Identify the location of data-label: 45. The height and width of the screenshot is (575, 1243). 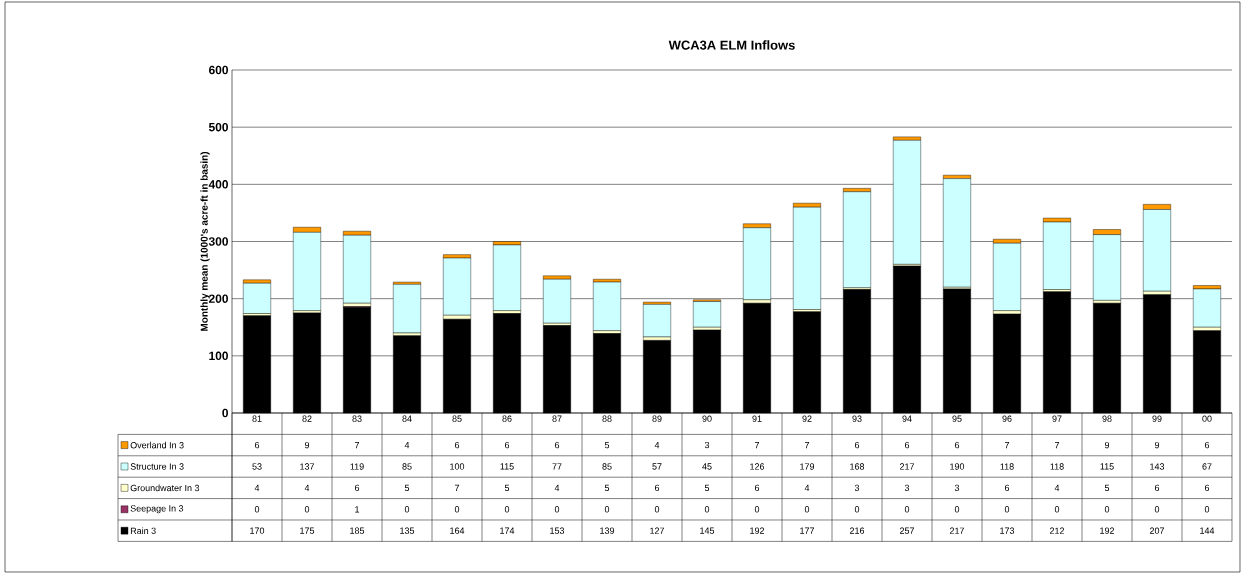
(707, 466).